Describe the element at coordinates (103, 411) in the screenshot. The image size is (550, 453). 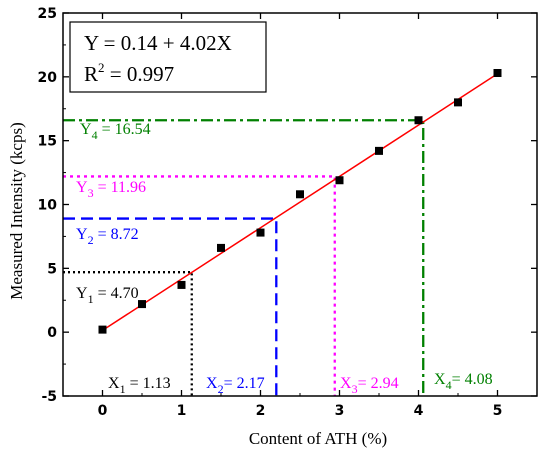
I see `x-tick-label: 0` at that location.